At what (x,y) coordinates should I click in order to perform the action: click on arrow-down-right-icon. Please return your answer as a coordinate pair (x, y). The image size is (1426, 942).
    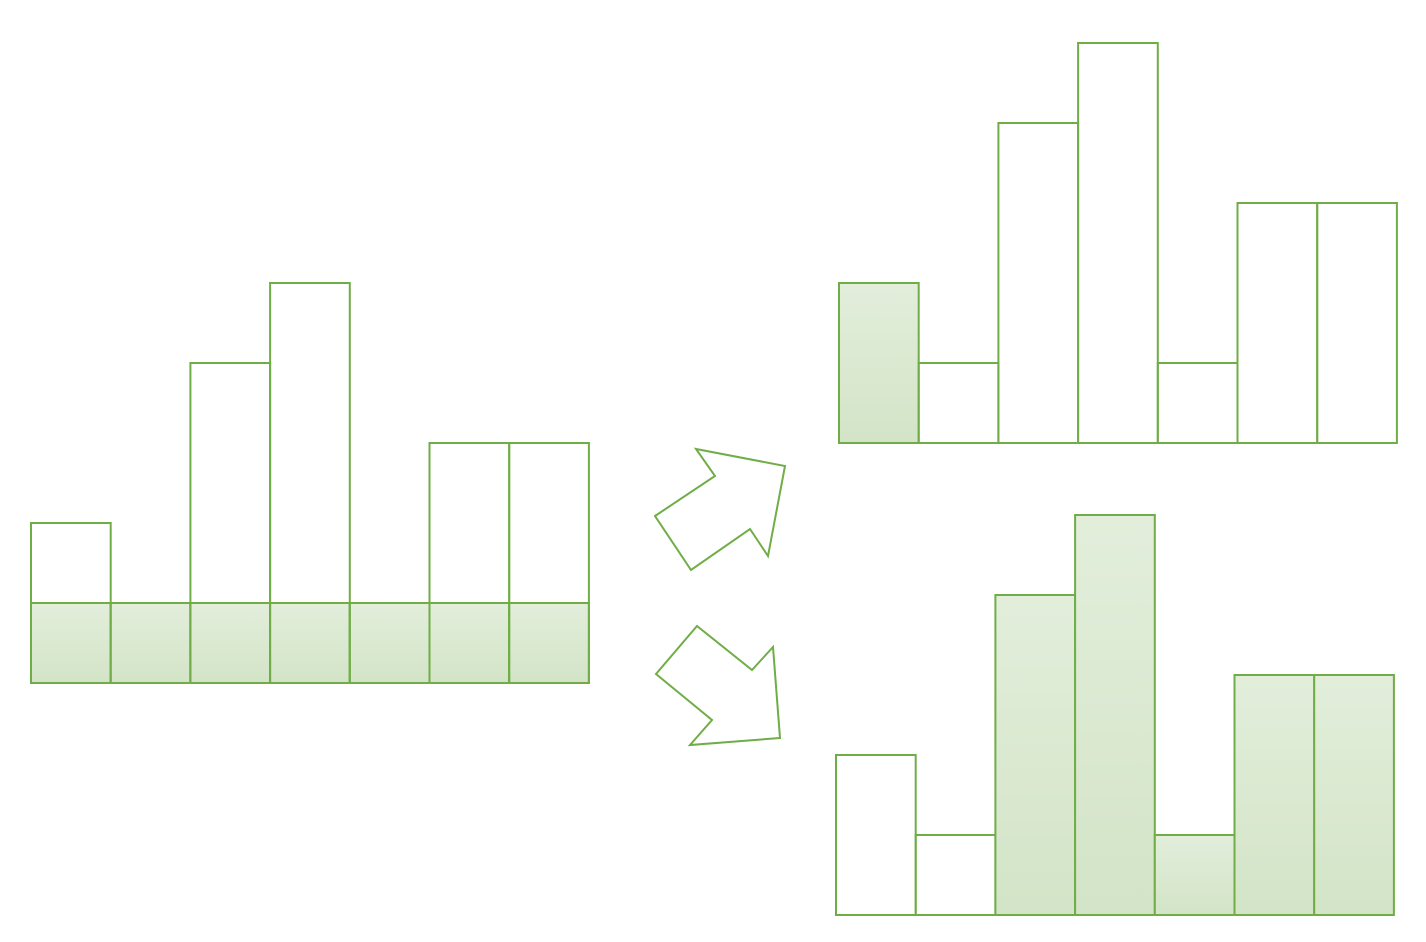
    Looking at the image, I should click on (718, 685).